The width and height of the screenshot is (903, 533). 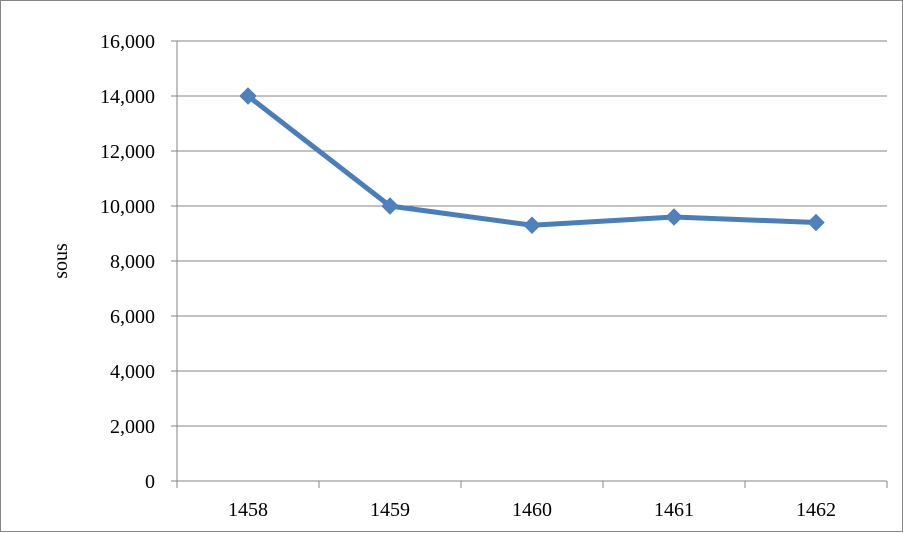 I want to click on y-tick-label: 2,000, so click(x=132, y=427).